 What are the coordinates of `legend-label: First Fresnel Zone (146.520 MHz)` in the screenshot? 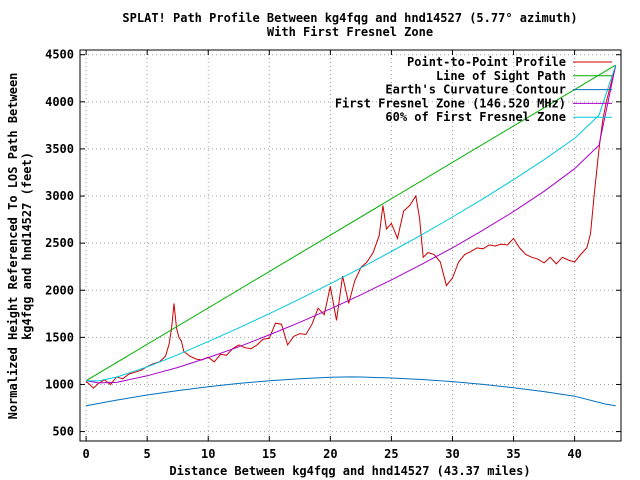 It's located at (450, 103).